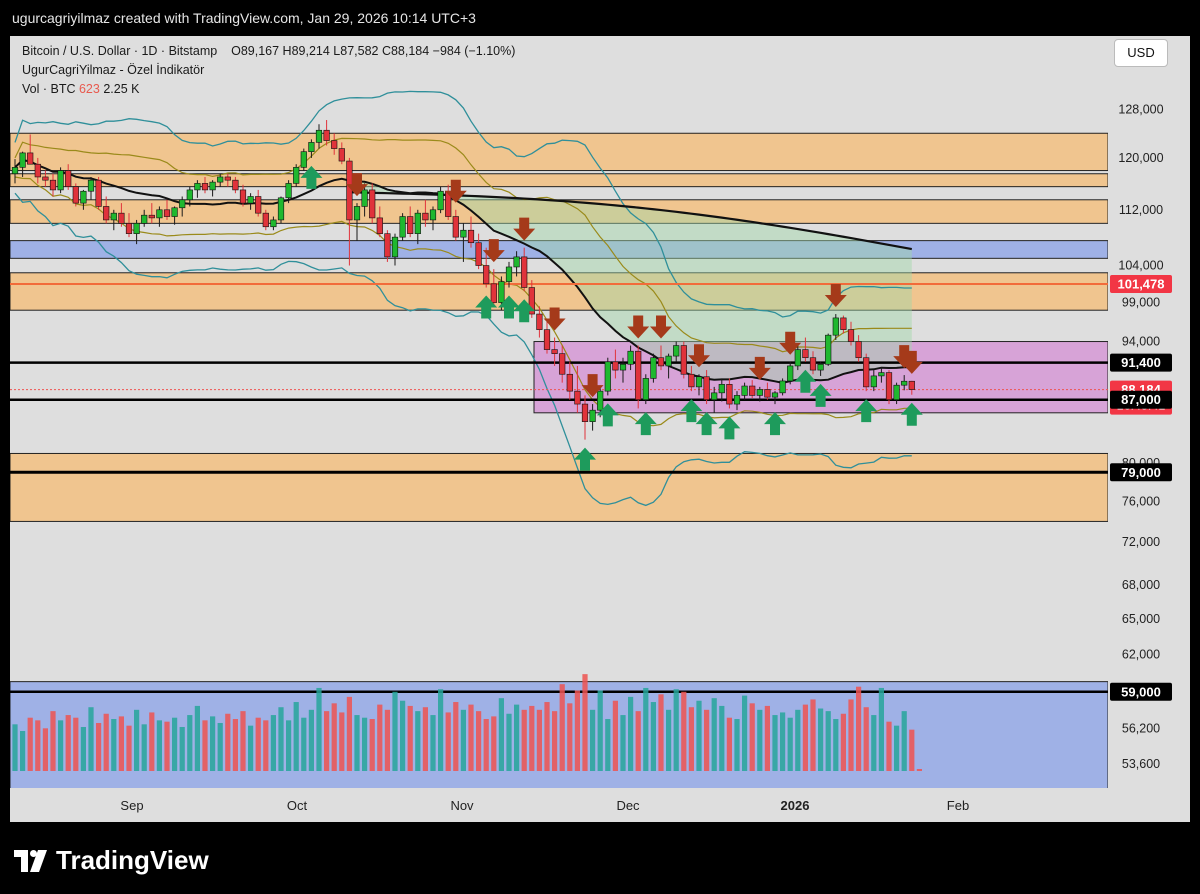 This screenshot has height=894, width=1200. What do you see at coordinates (1141, 399) in the screenshot?
I see `price-label-text: 87,000` at bounding box center [1141, 399].